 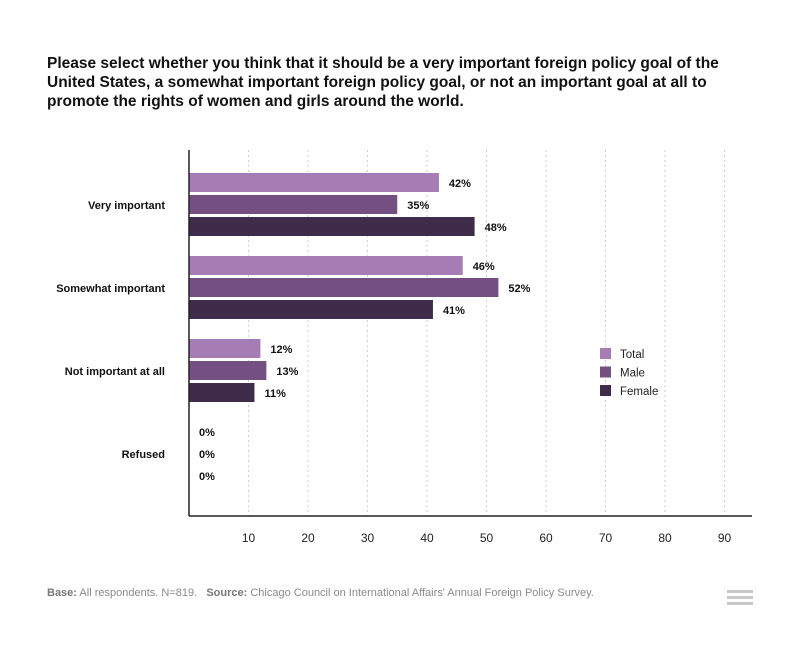 What do you see at coordinates (143, 455) in the screenshot?
I see `category-label: Refused` at bounding box center [143, 455].